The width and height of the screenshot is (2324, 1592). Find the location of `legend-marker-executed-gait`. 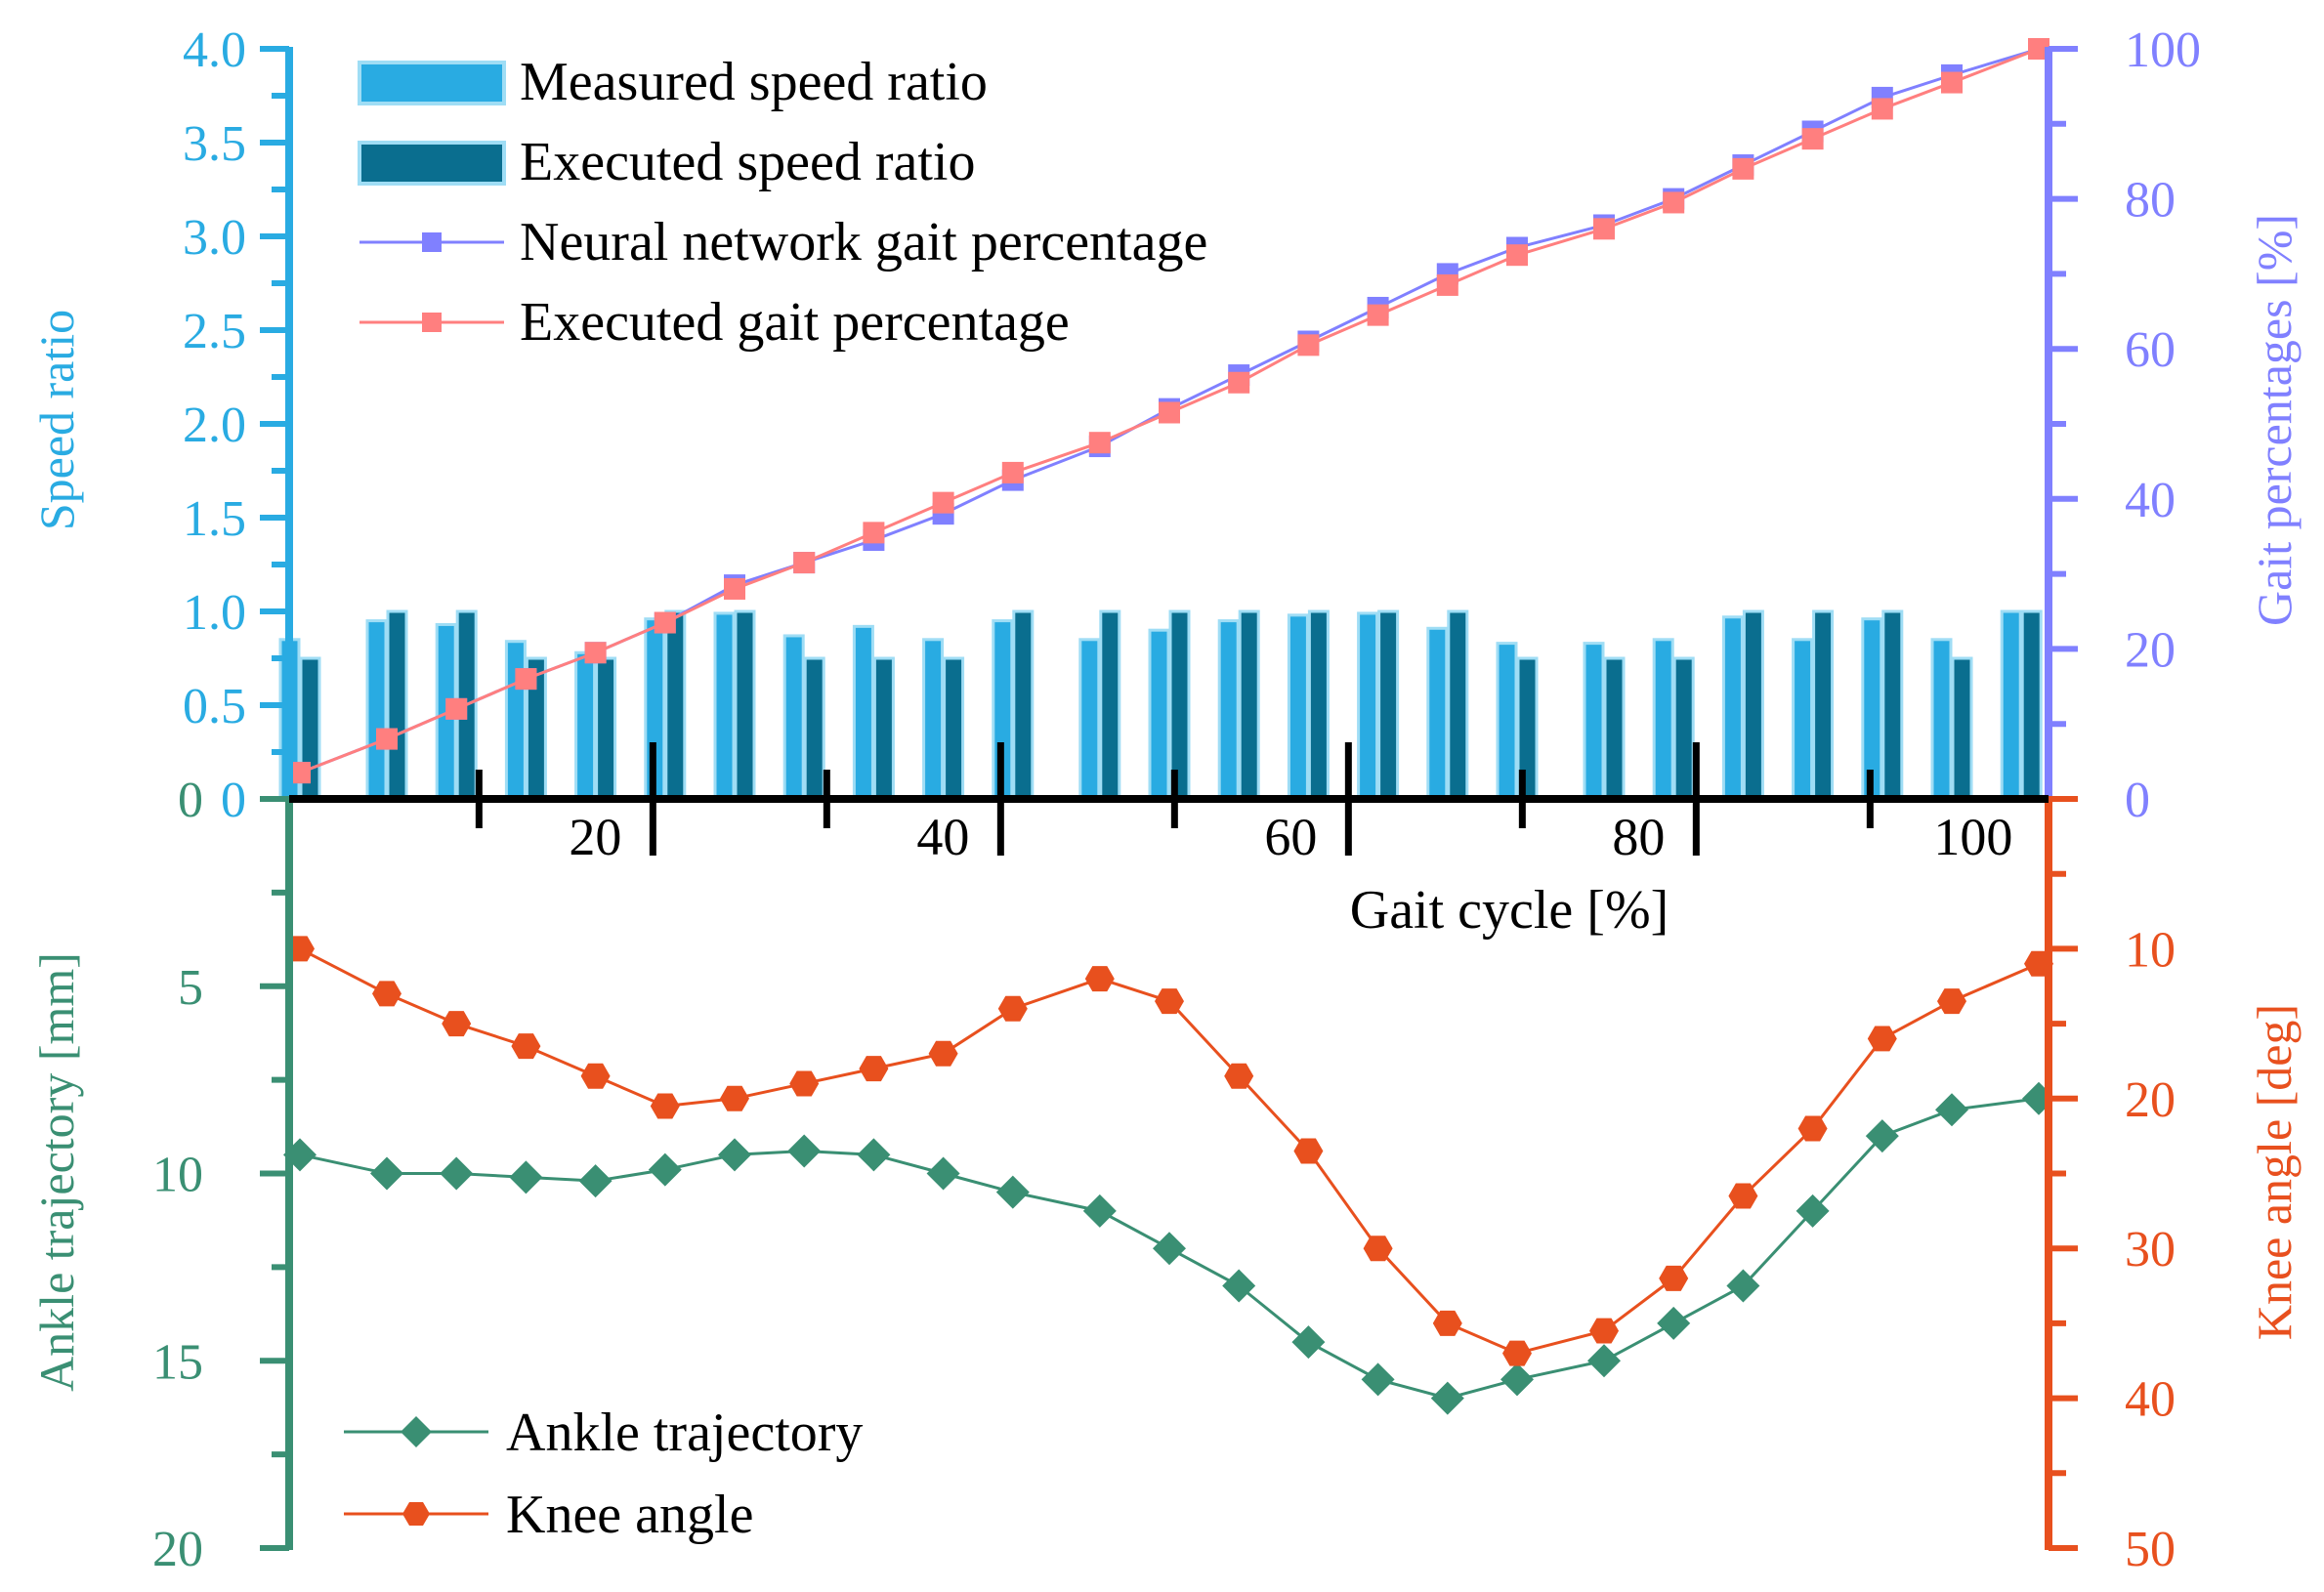

legend-marker-executed-gait is located at coordinates (432, 322).